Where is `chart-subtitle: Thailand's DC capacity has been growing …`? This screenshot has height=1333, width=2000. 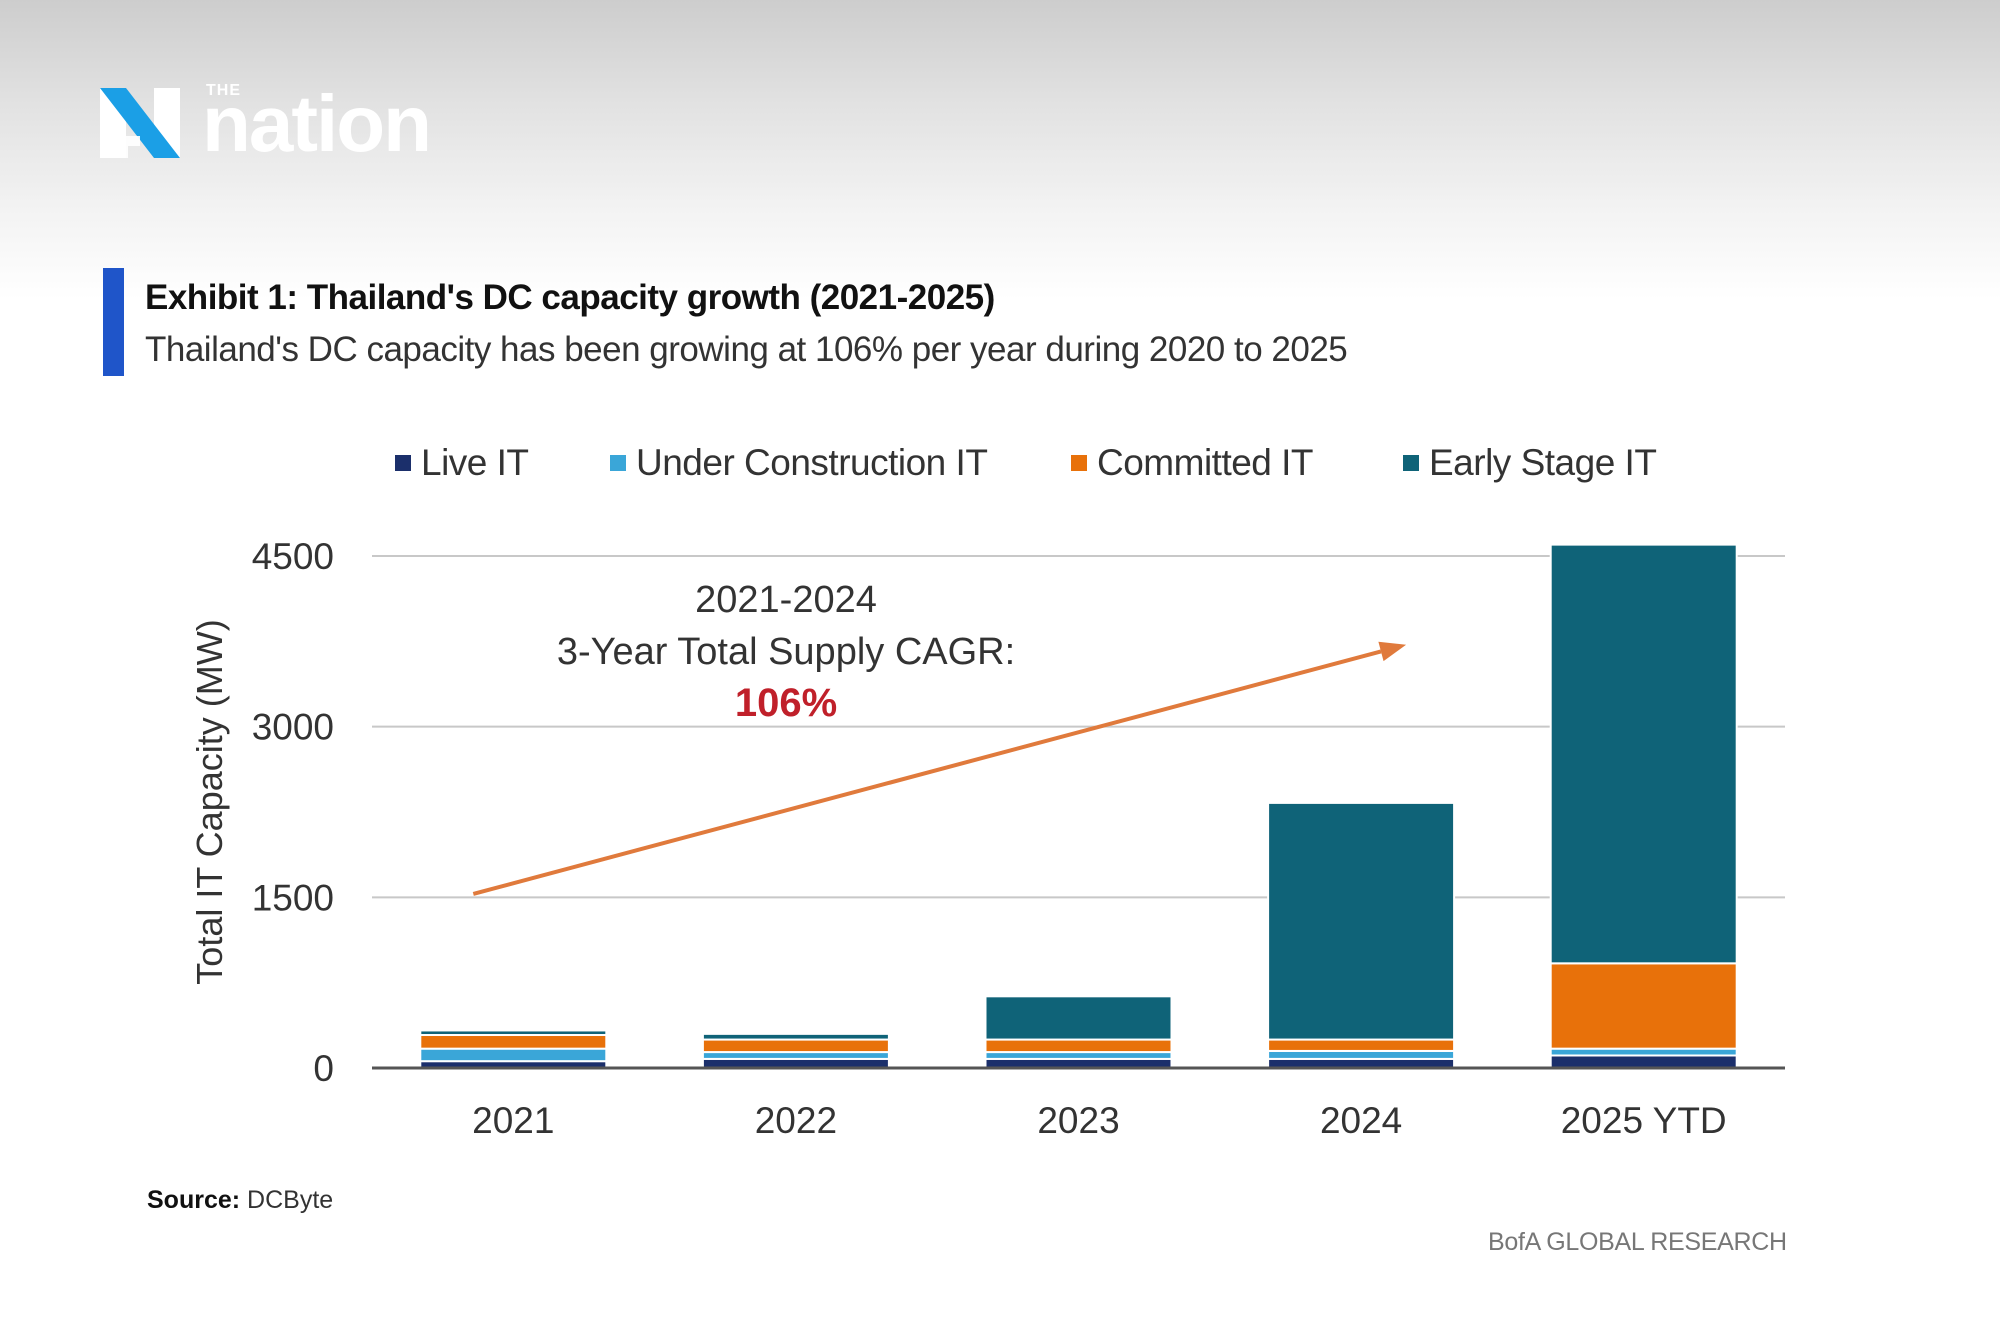
chart-subtitle: Thailand's DC capacity has been growing … is located at coordinates (746, 349).